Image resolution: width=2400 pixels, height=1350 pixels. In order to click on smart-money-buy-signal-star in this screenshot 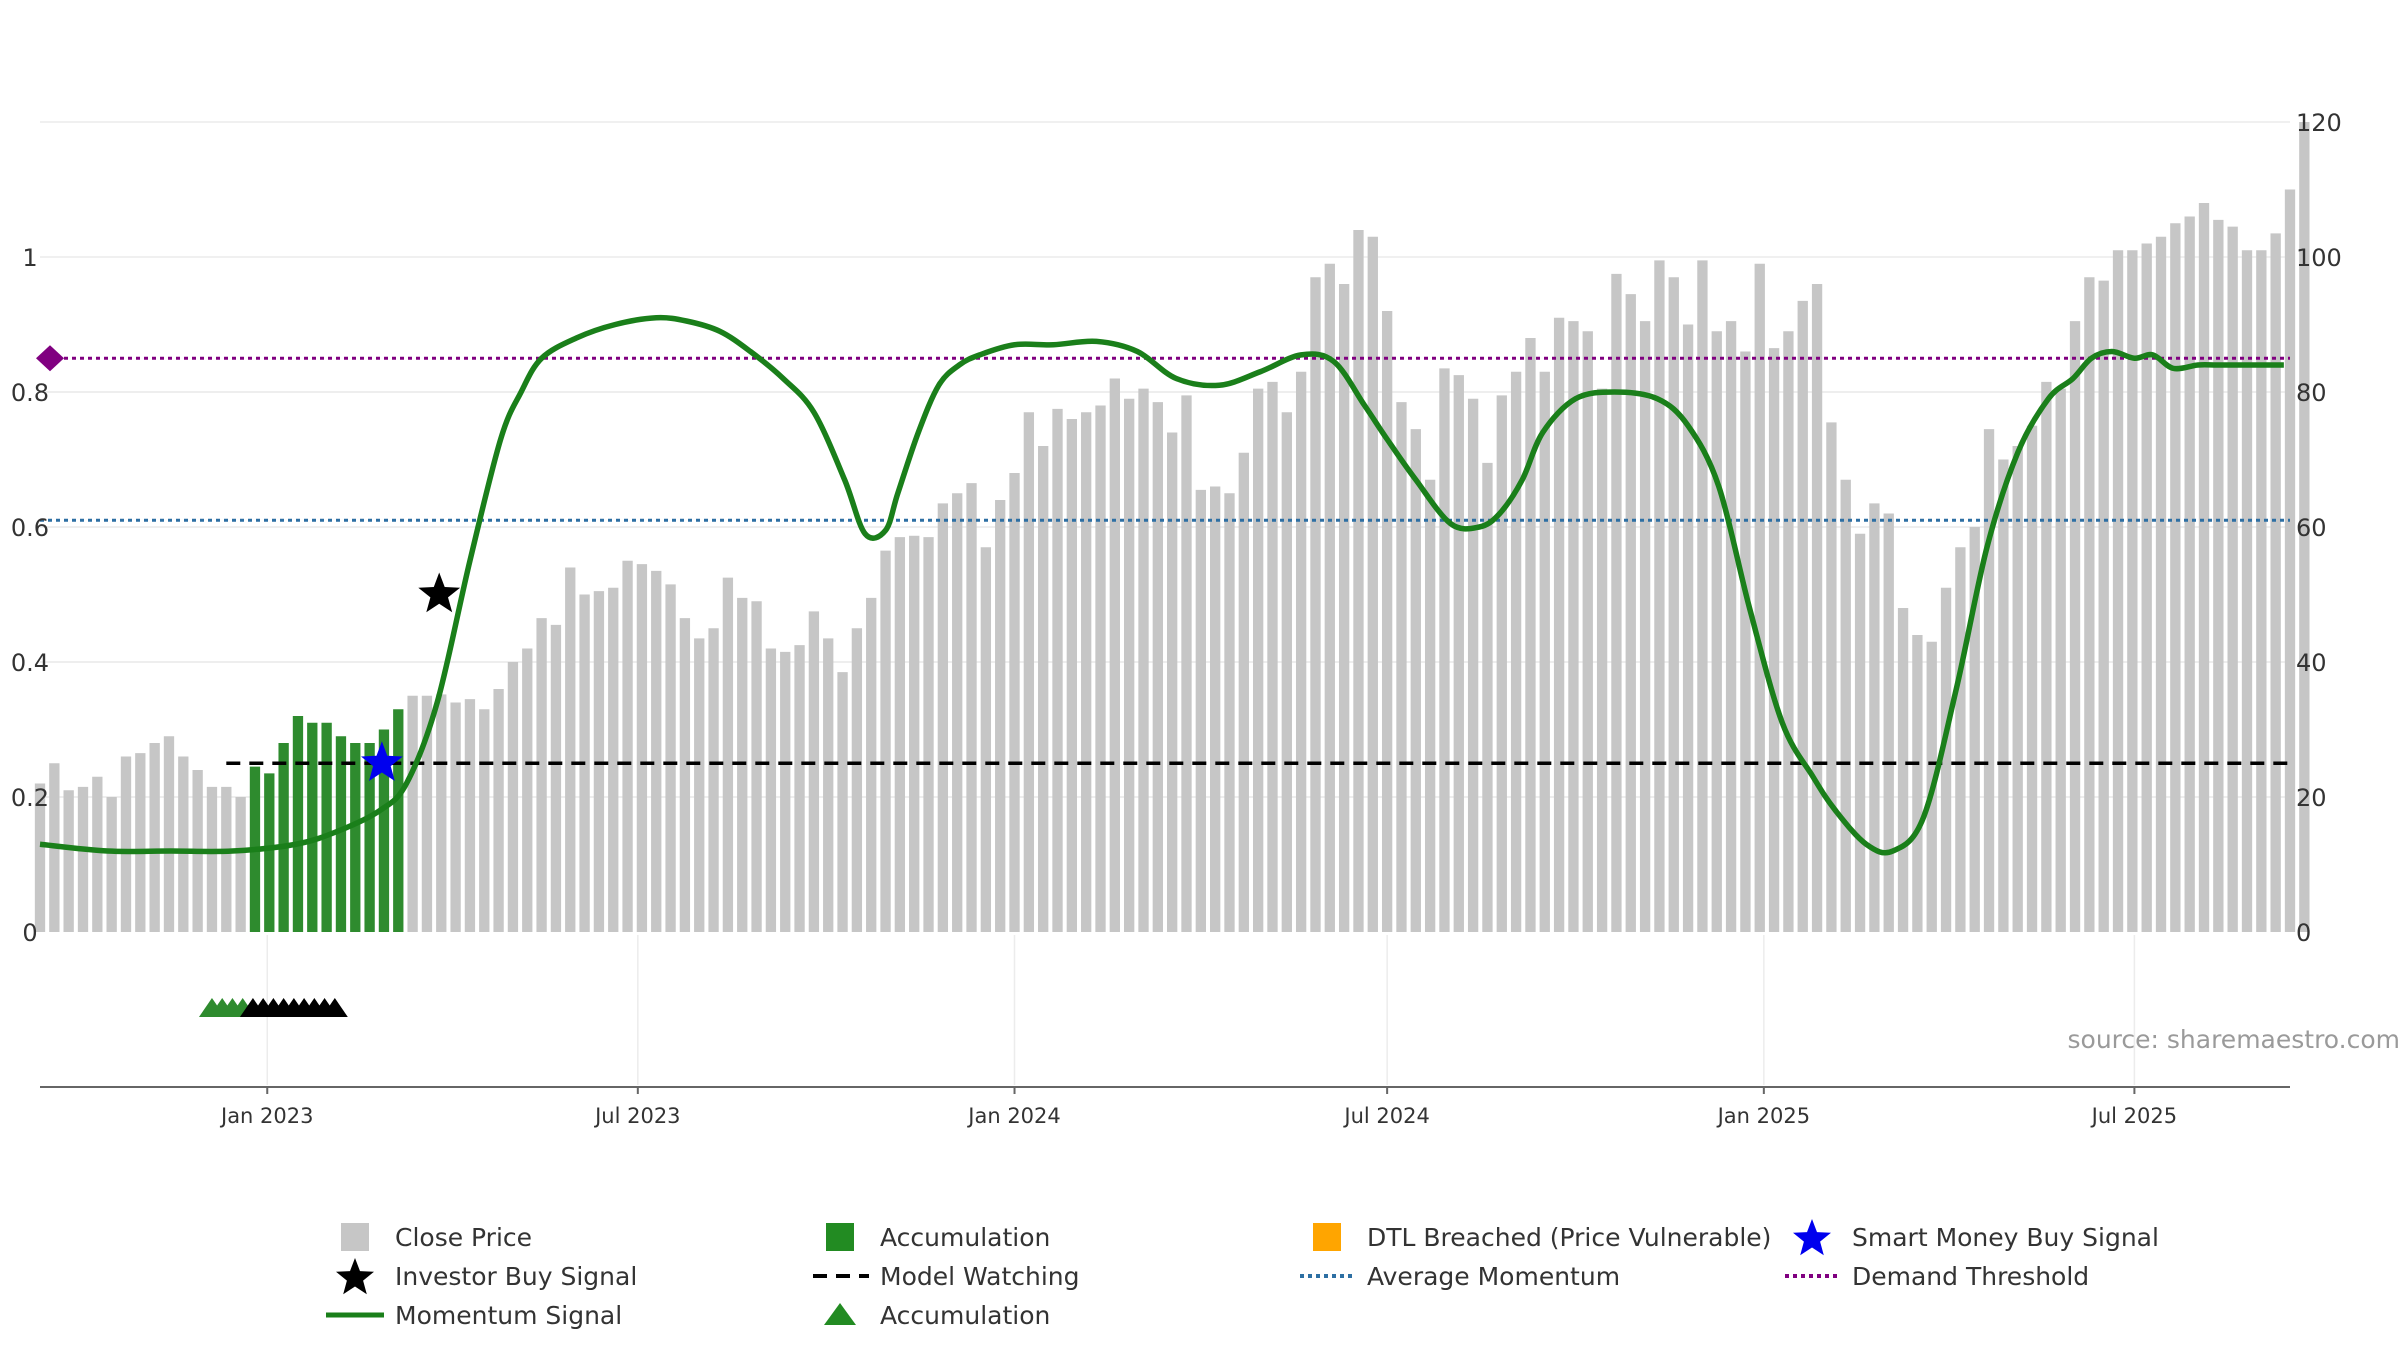, I will do `click(382, 761)`.